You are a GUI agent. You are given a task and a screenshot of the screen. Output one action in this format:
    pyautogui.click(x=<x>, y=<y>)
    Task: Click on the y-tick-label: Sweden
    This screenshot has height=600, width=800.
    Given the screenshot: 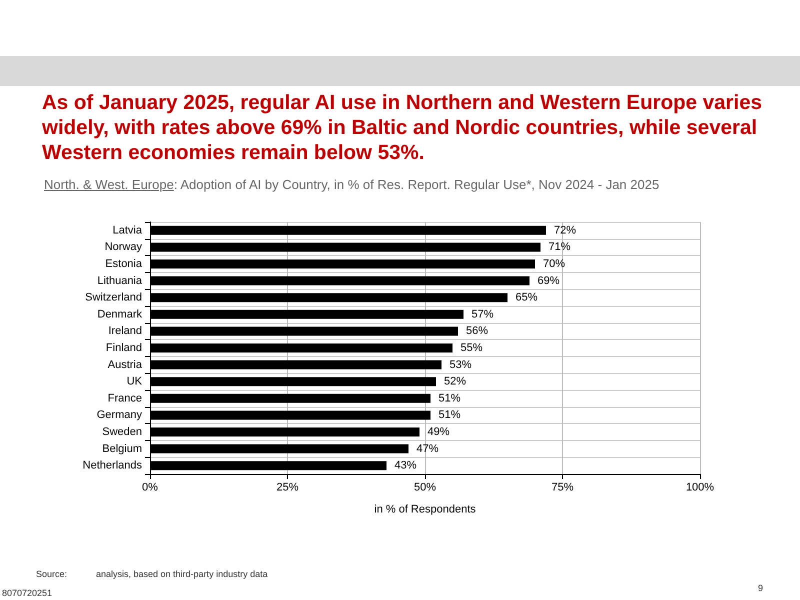 What is the action you would take?
    pyautogui.click(x=122, y=432)
    